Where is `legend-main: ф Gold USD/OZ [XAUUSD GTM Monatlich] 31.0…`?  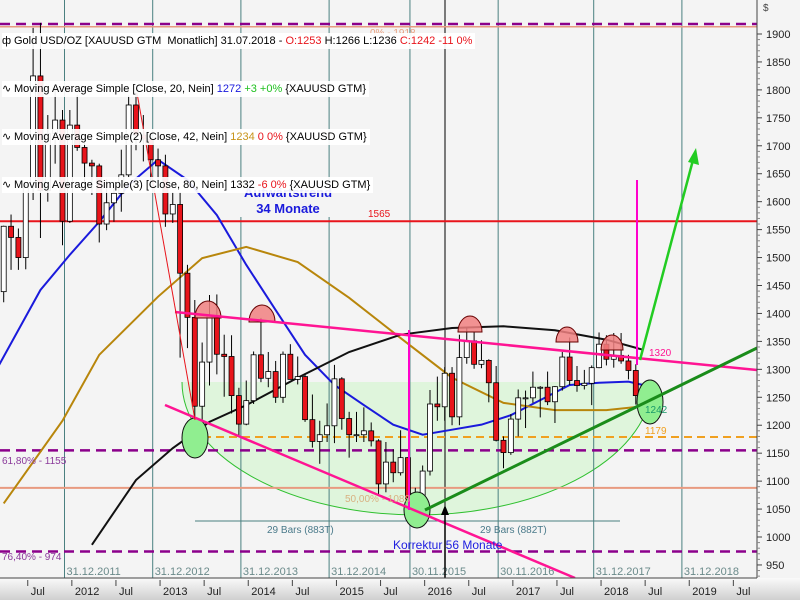 legend-main: ф Gold USD/OZ [XAUUSD GTM Monatlich] 31.0… is located at coordinates (239, 41).